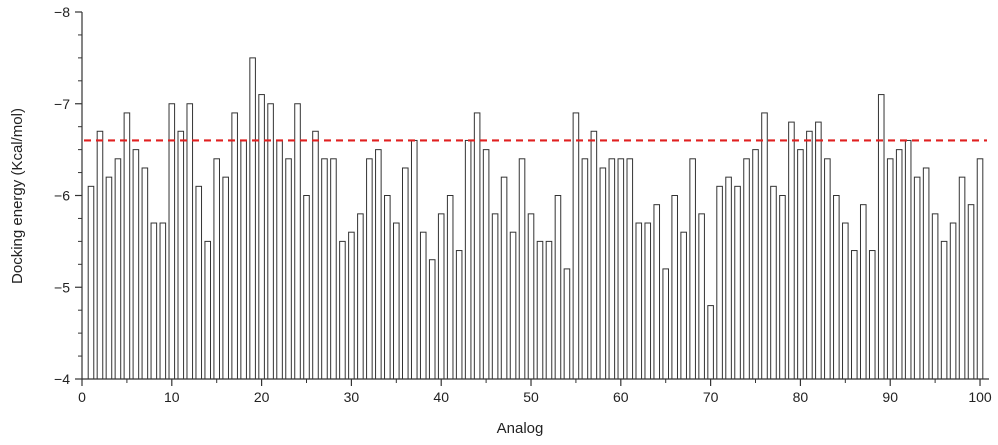  I want to click on y-tick-label: −6, so click(62, 196).